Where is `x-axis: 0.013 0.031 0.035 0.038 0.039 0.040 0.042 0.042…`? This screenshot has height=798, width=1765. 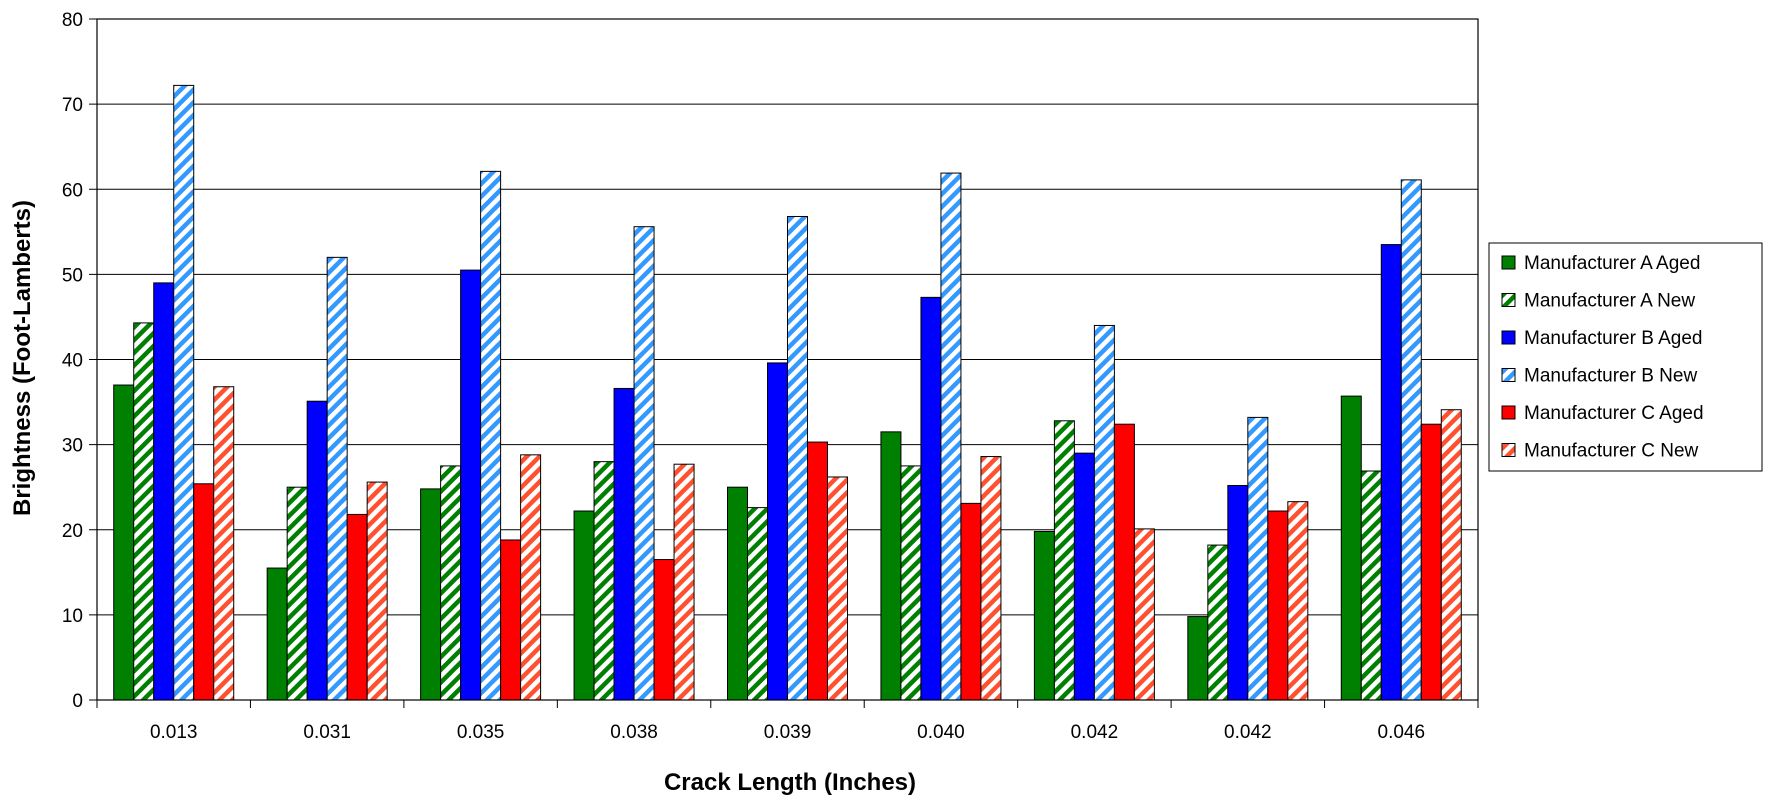
x-axis: 0.013 0.031 0.035 0.038 0.039 0.040 0.042 0.042… is located at coordinates (787, 721).